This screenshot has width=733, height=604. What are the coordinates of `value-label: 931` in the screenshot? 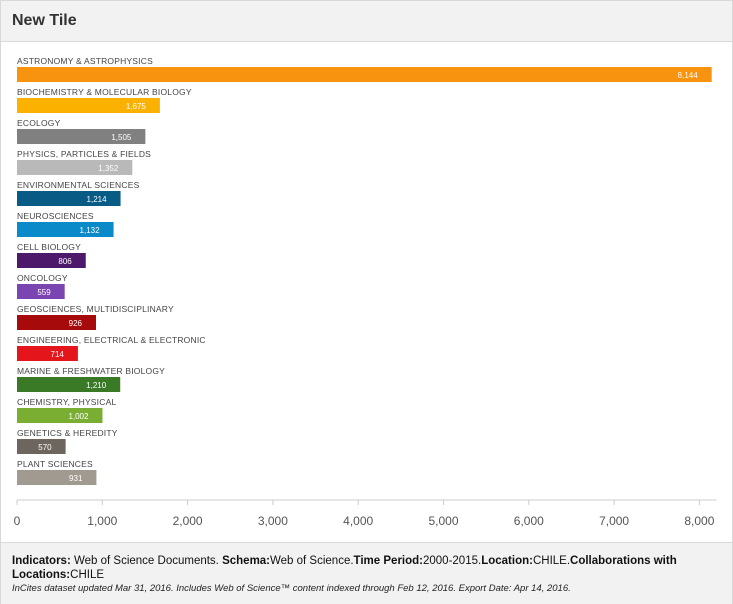 It's located at (76, 478).